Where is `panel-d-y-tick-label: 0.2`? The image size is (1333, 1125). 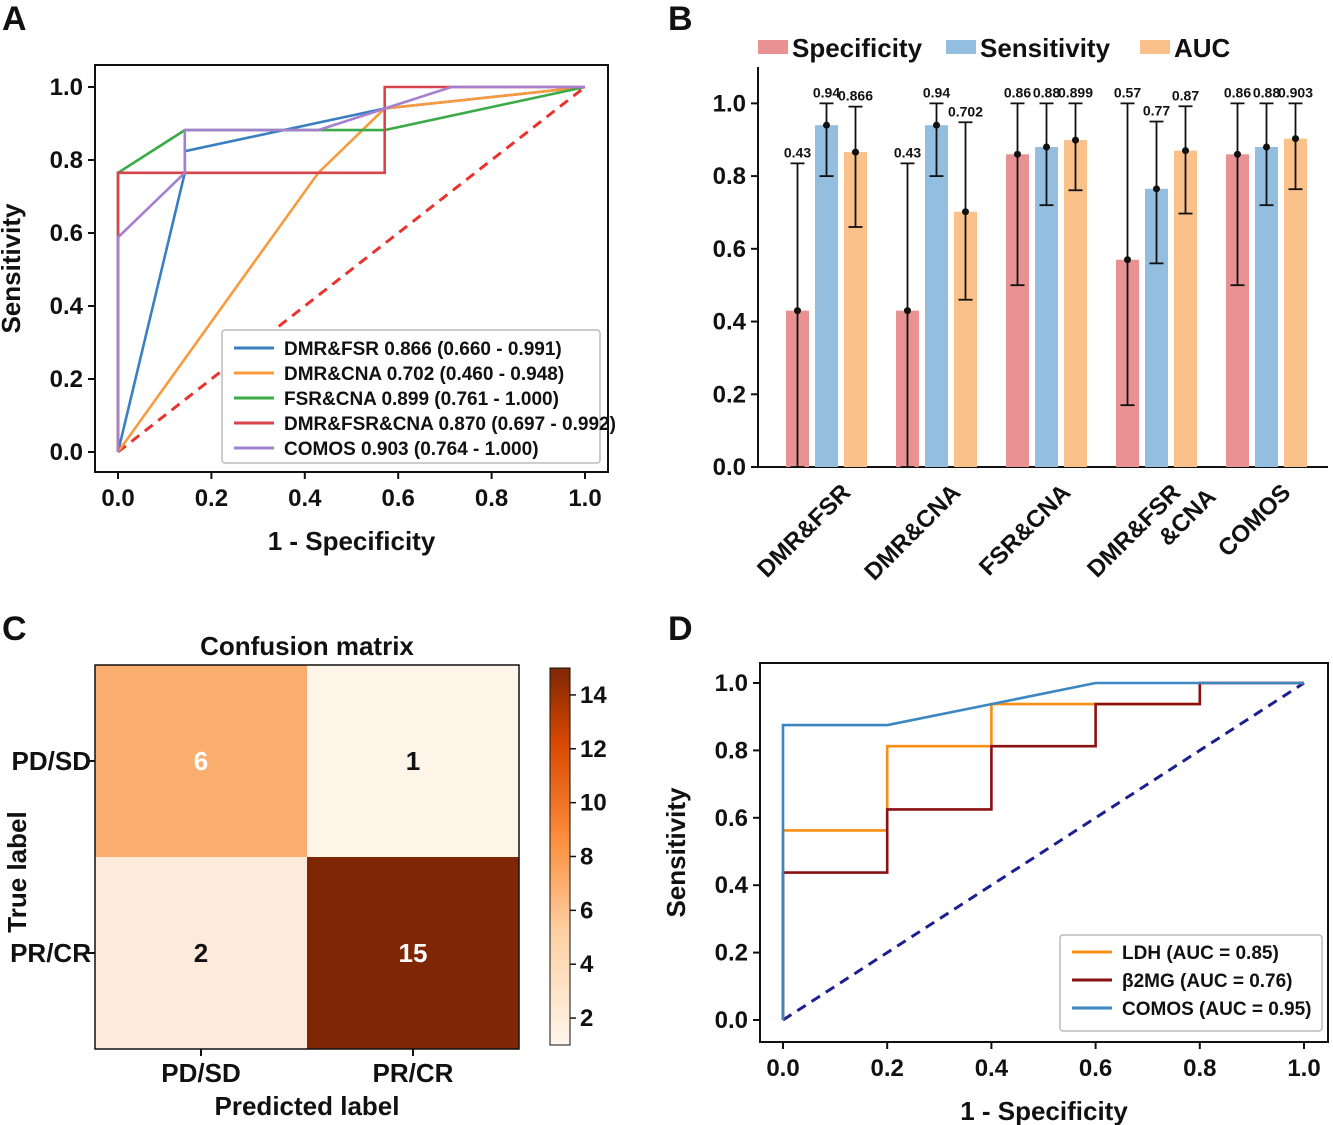 panel-d-y-tick-label: 0.2 is located at coordinates (731, 953).